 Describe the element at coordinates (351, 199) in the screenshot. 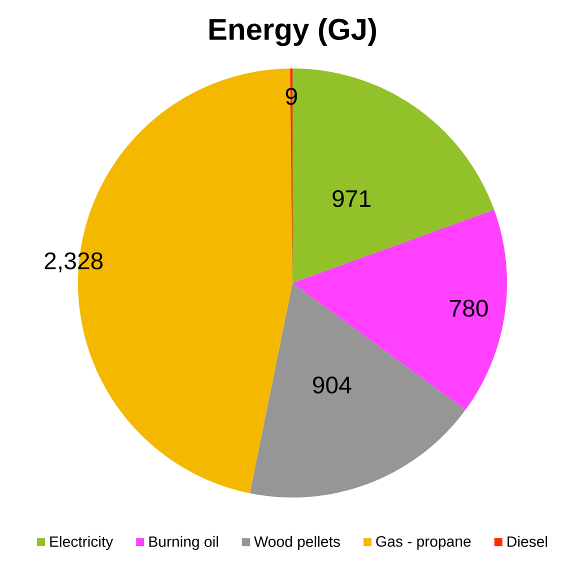

I see `data-label: 971` at that location.